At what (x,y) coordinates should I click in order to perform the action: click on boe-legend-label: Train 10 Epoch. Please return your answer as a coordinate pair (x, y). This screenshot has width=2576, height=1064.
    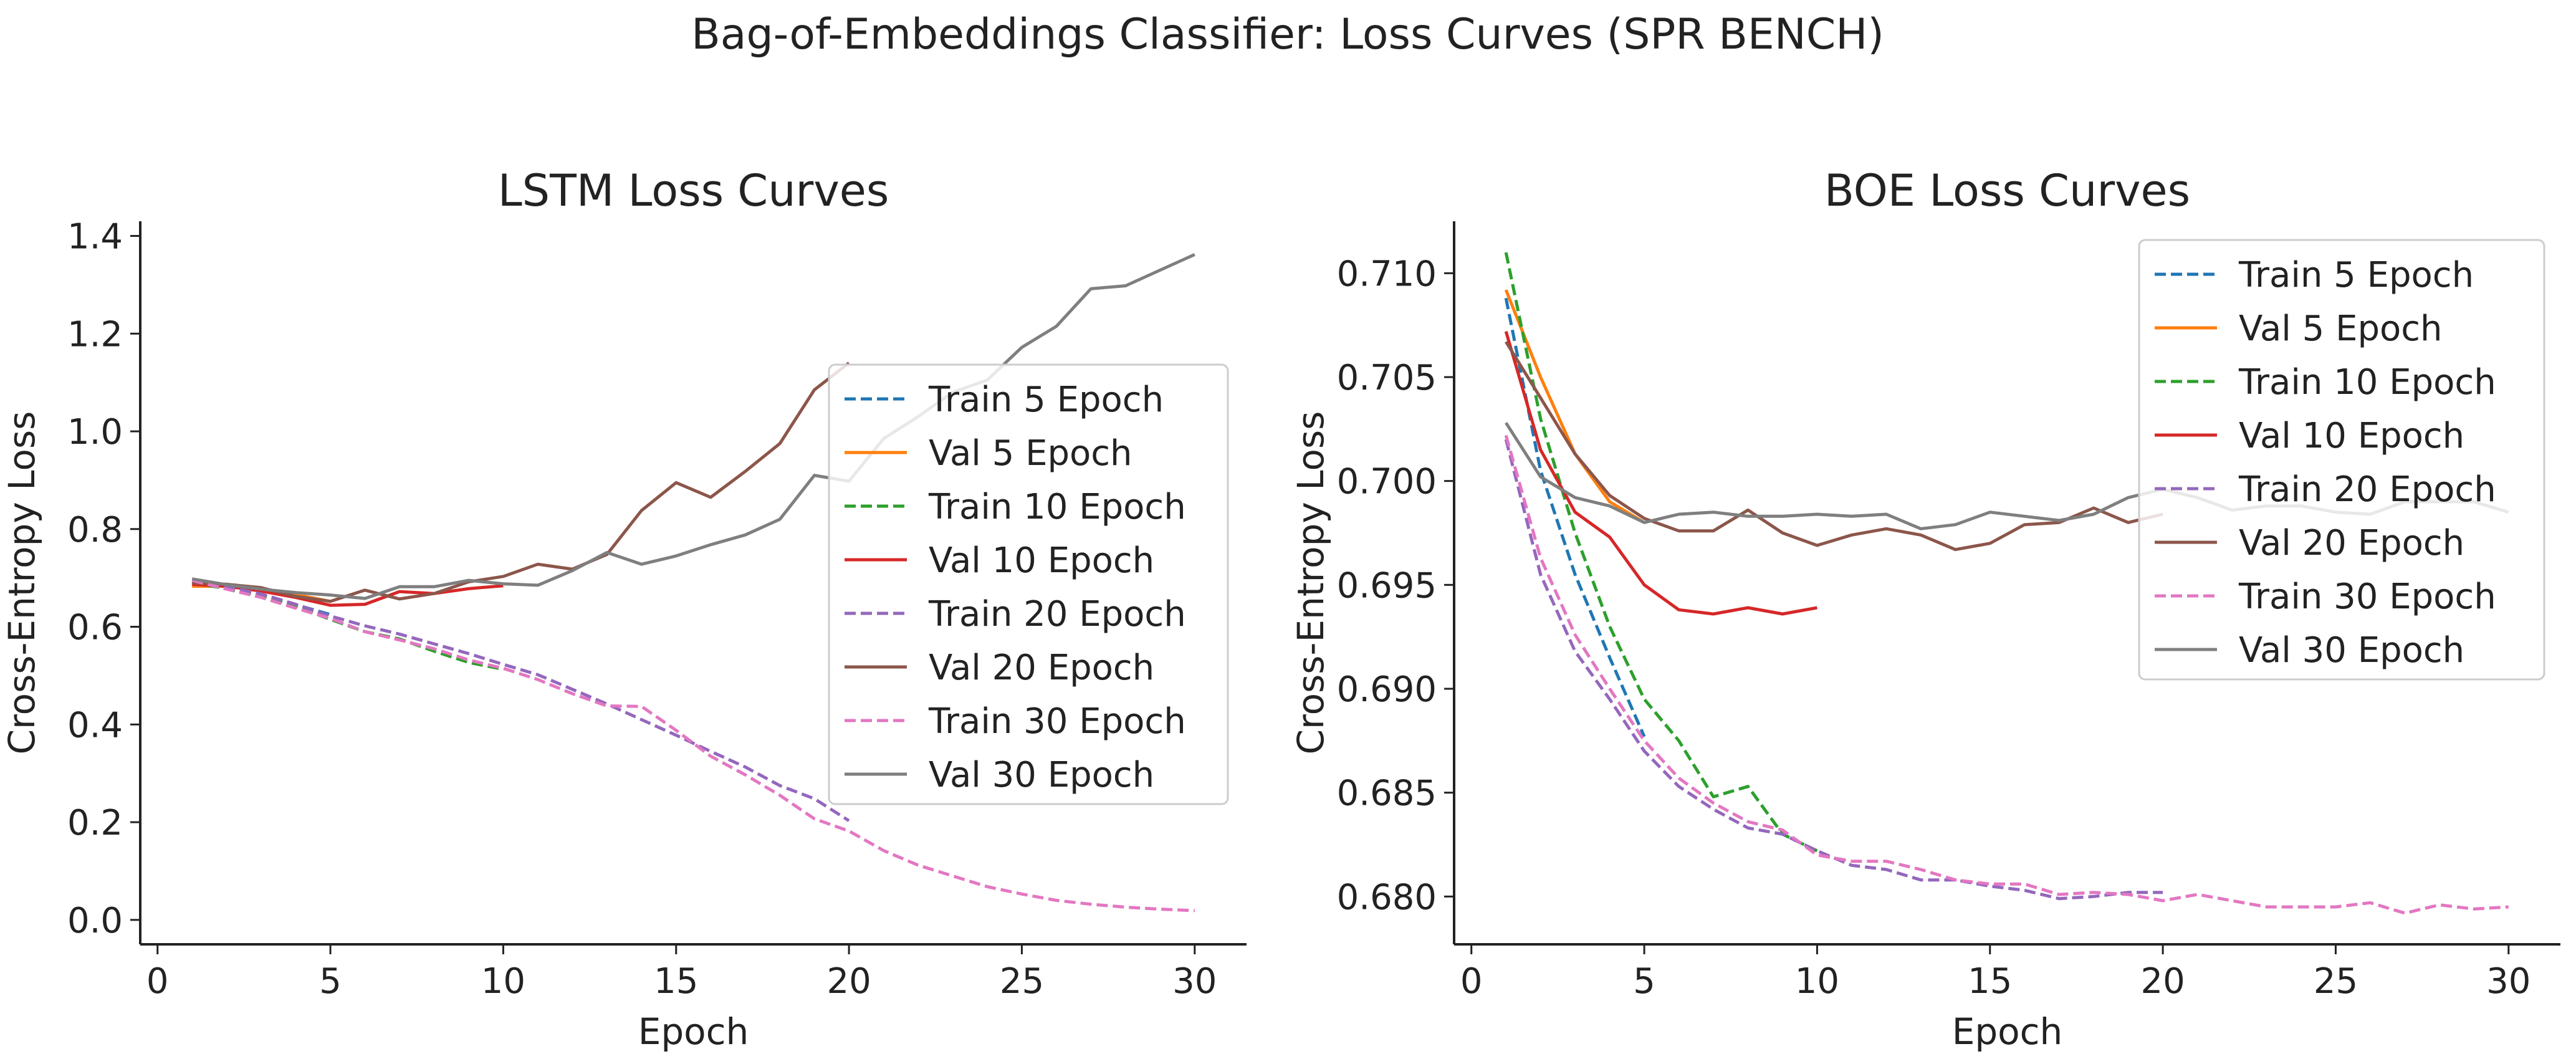
    Looking at the image, I should click on (2367, 383).